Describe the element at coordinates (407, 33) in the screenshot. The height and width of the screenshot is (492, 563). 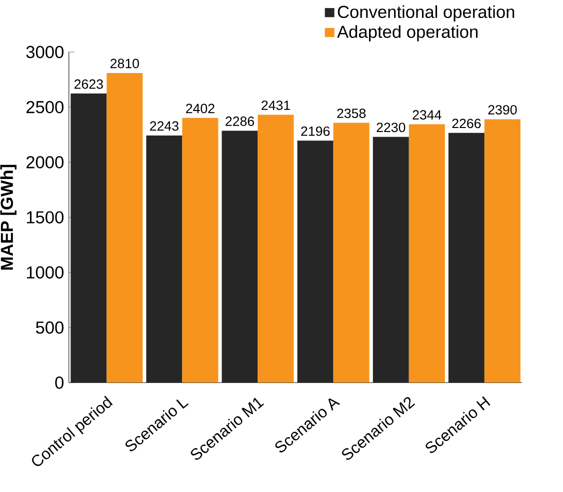
I see `legend-label: Adapted operation` at that location.